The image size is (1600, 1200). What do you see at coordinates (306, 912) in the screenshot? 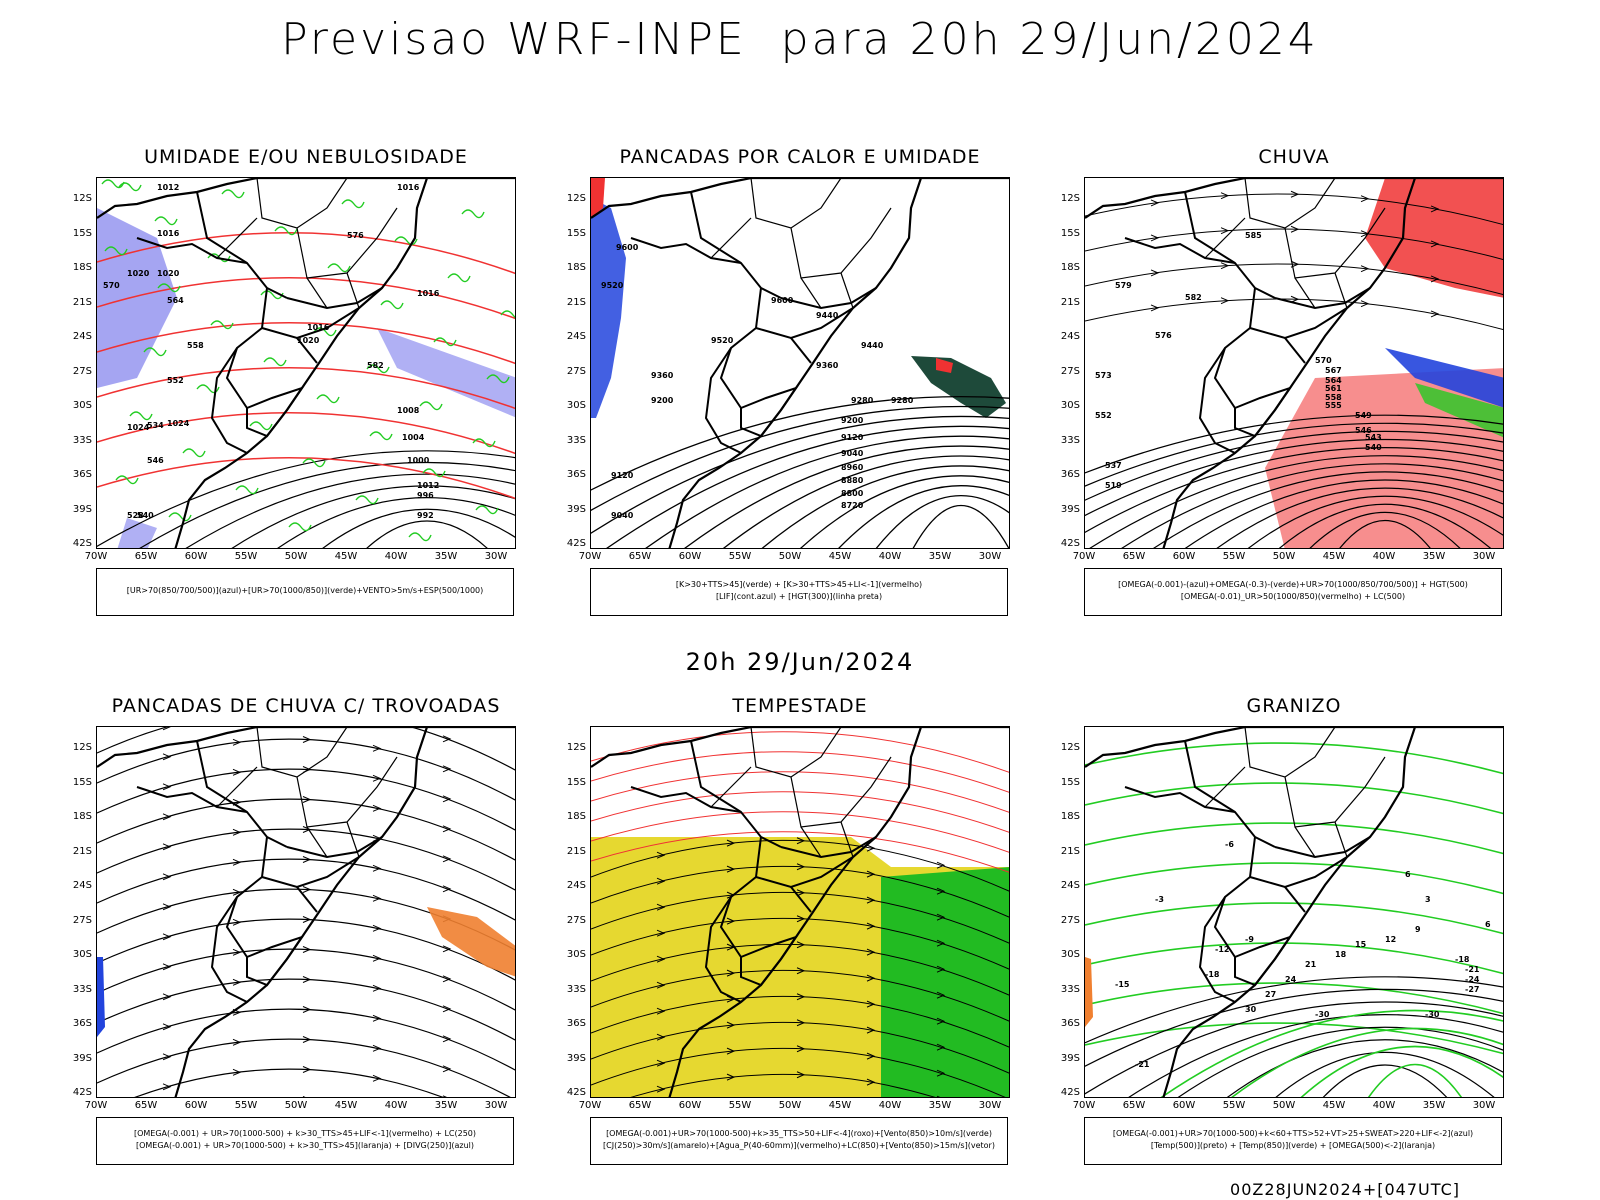
I see `map-svg` at bounding box center [306, 912].